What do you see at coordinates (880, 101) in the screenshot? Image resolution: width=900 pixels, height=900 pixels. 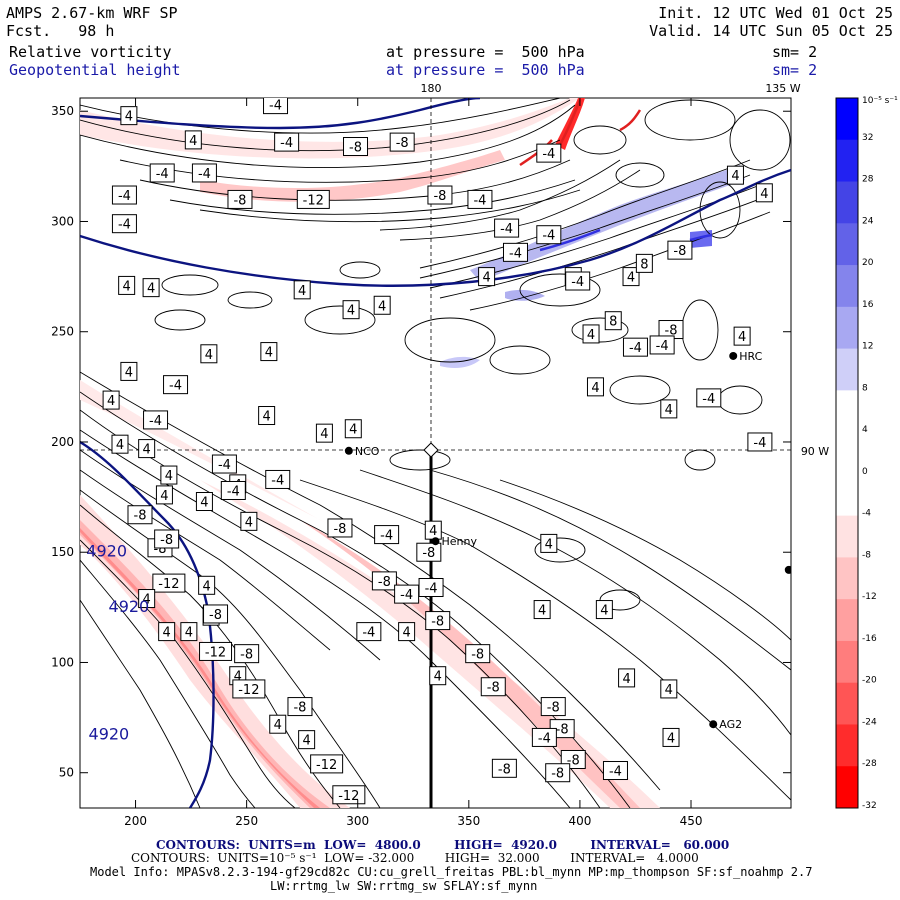 I see `colorbar-units: 10⁻⁵ s⁻¹` at bounding box center [880, 101].